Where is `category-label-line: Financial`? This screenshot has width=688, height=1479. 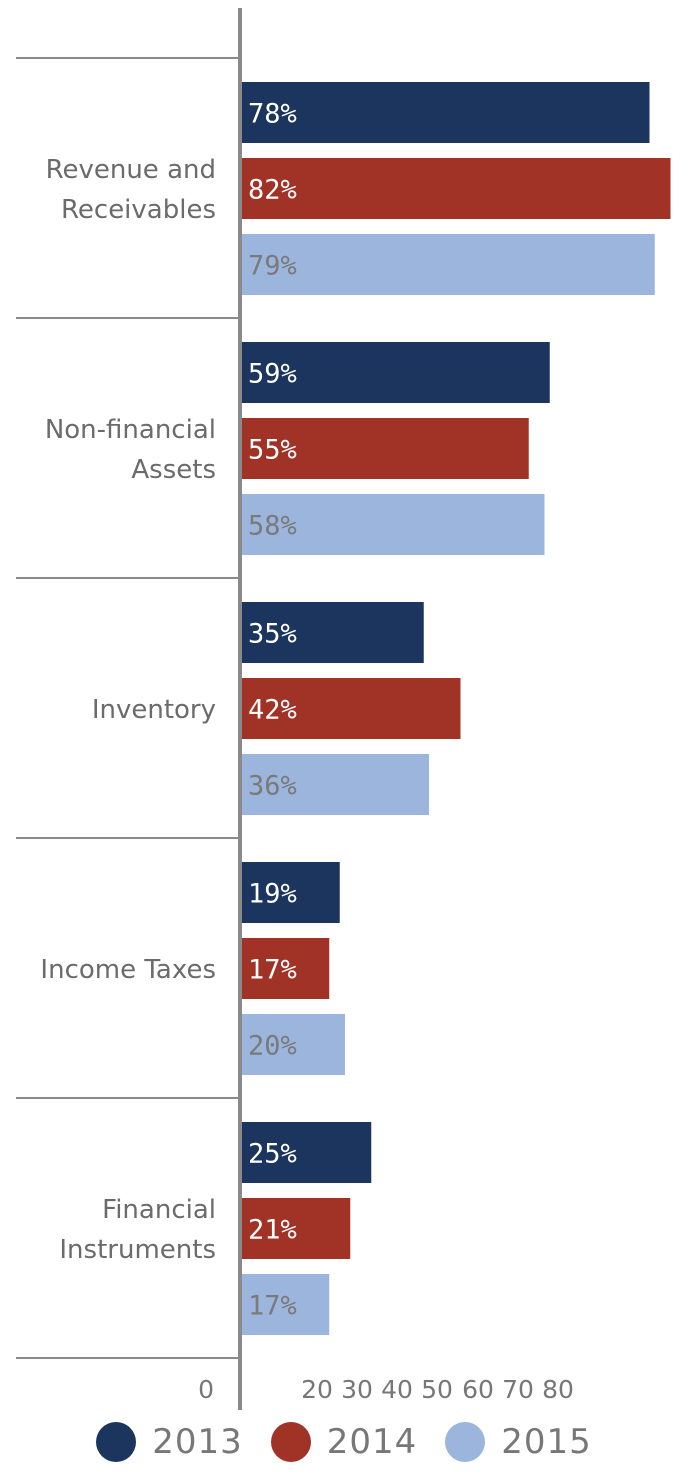
category-label-line: Financial is located at coordinates (159, 1210).